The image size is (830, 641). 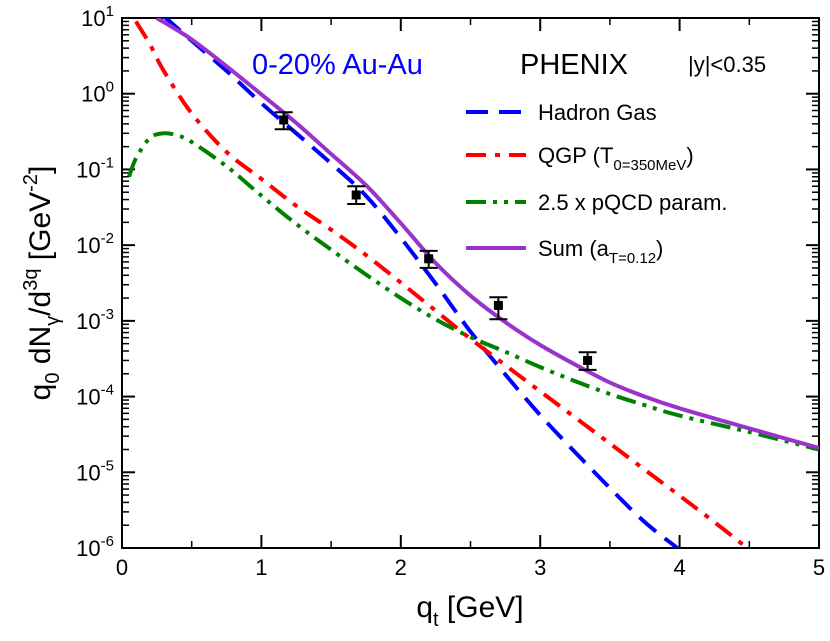 I want to click on legend-label-1: Hadron Gas, so click(x=597, y=112).